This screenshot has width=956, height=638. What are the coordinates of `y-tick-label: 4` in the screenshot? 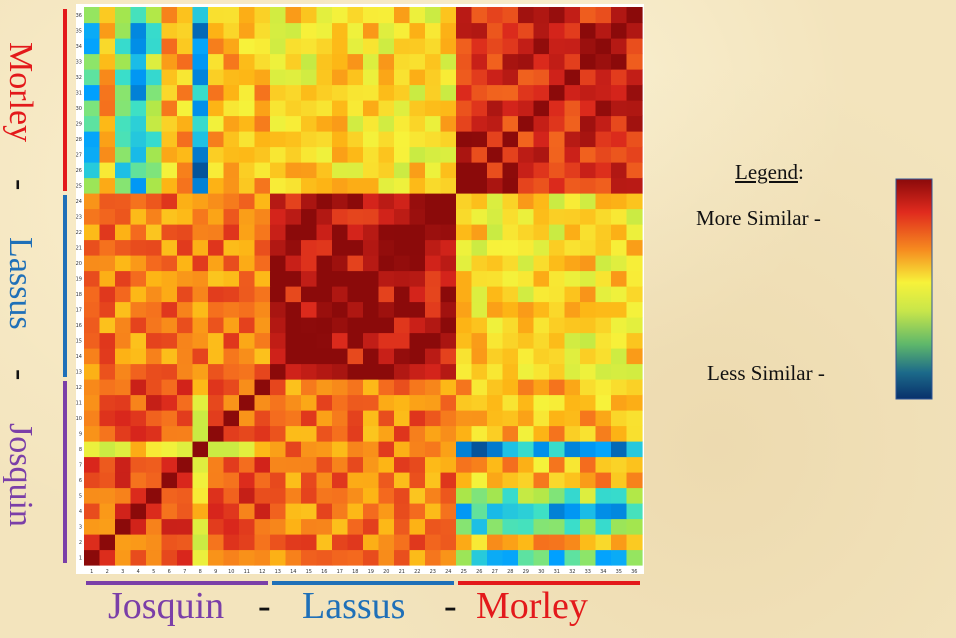 It's located at (80, 512).